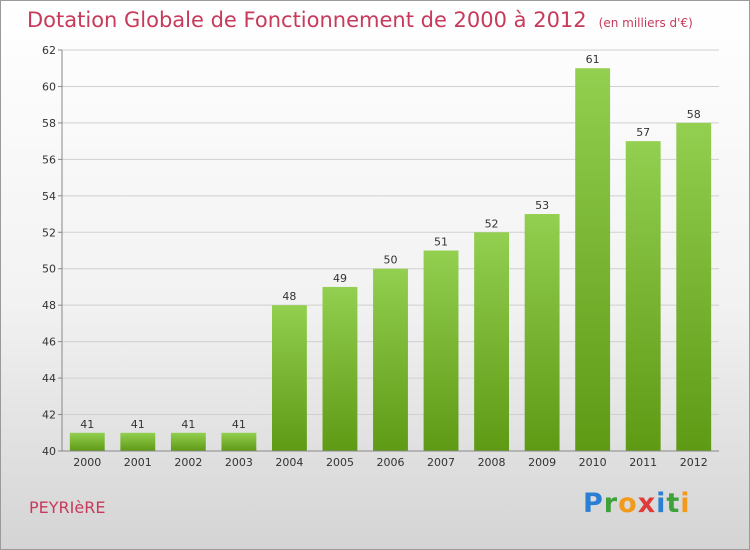 The image size is (750, 550). I want to click on data-label-2004: 48, so click(289, 296).